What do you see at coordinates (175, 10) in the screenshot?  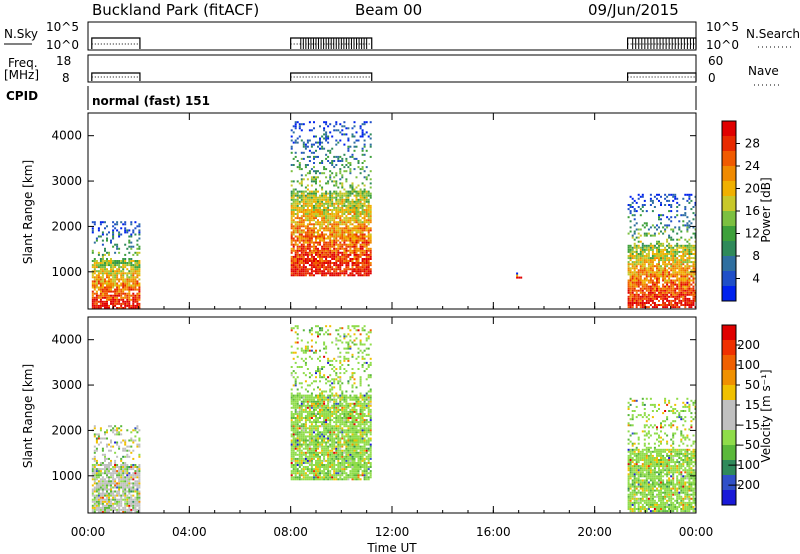 I see `station-title: Buckland Park (fitACF)` at bounding box center [175, 10].